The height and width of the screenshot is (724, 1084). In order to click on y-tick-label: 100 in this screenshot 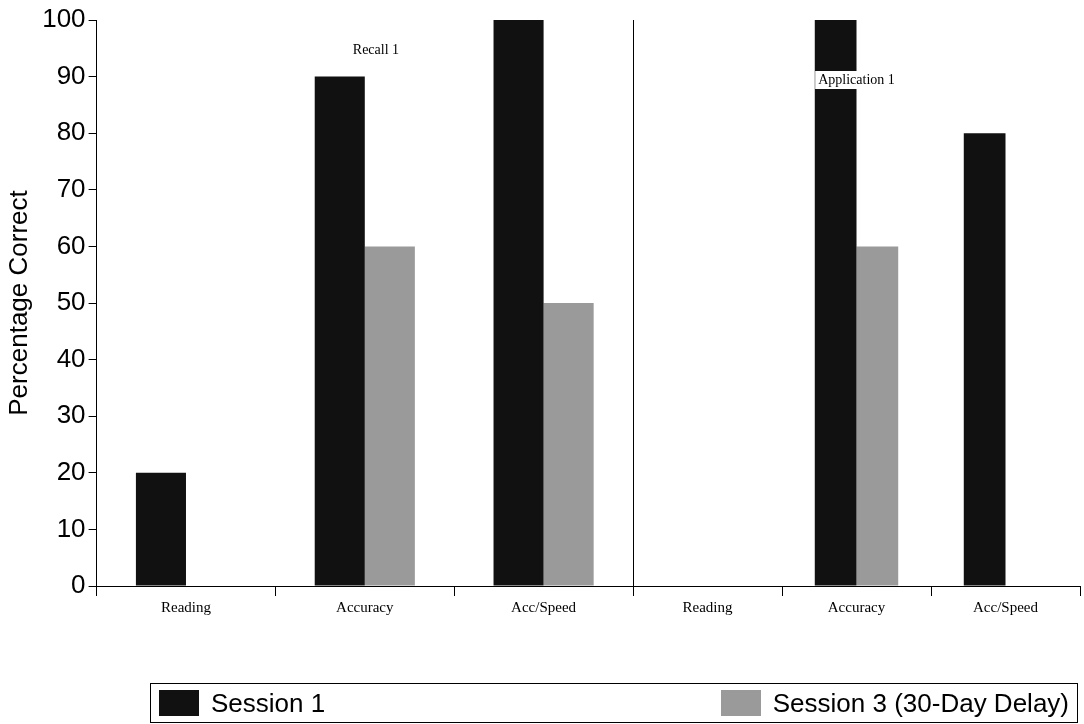, I will do `click(64, 18)`.